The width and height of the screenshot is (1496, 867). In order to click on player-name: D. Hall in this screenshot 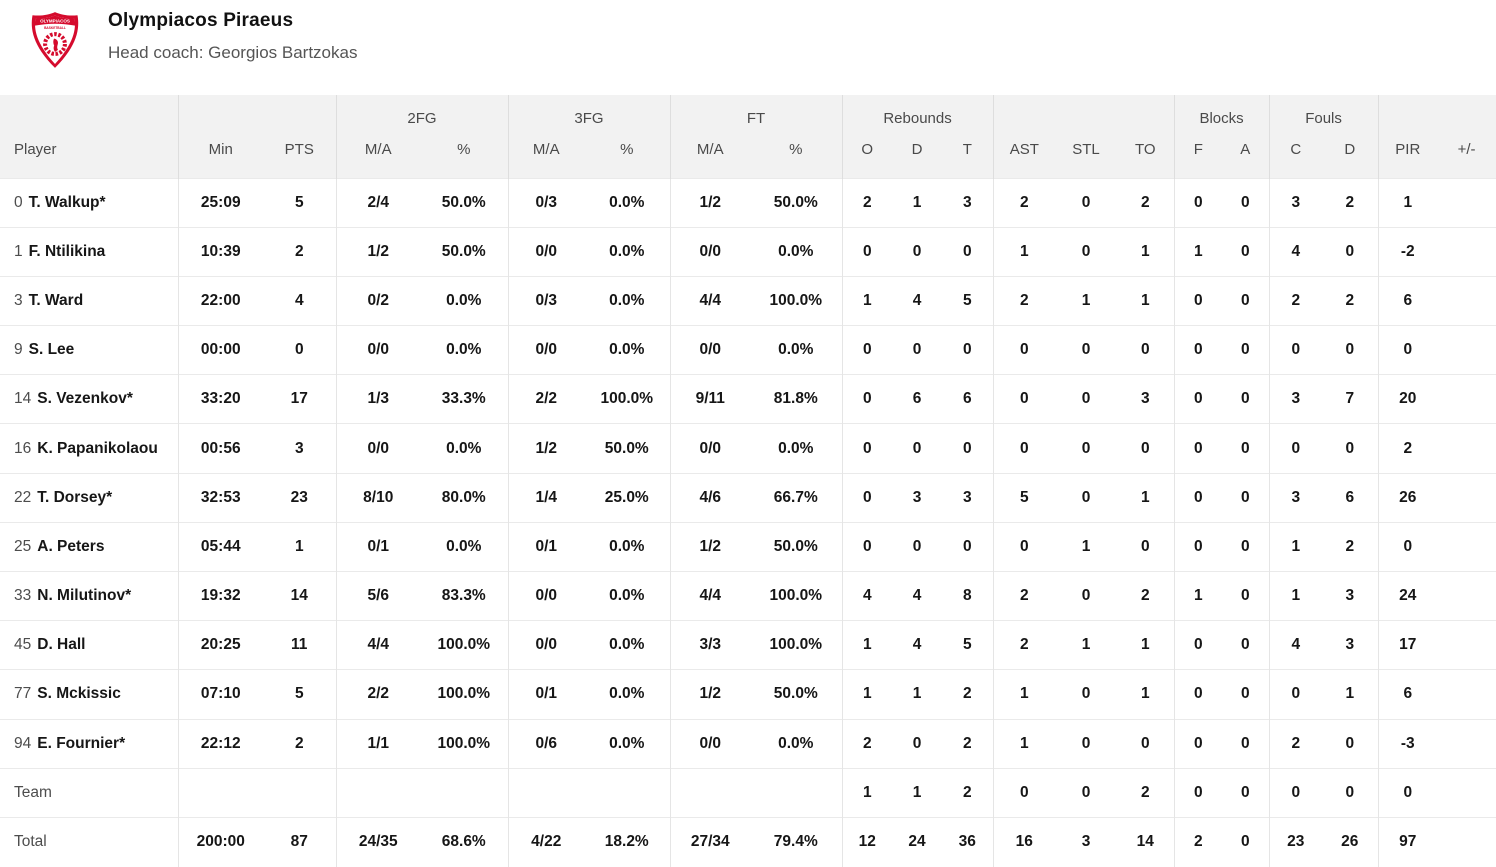, I will do `click(61, 645)`.